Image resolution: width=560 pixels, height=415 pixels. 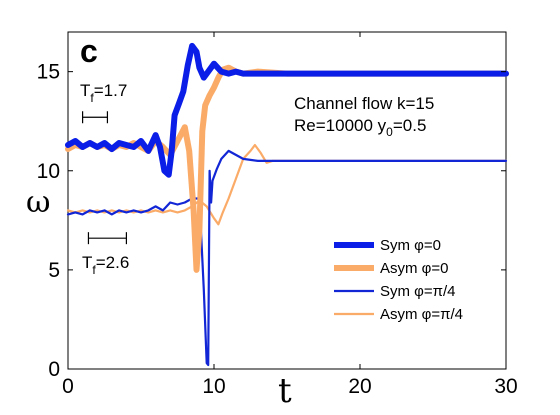 I want to click on y-axis-title: ω, so click(x=38, y=202).